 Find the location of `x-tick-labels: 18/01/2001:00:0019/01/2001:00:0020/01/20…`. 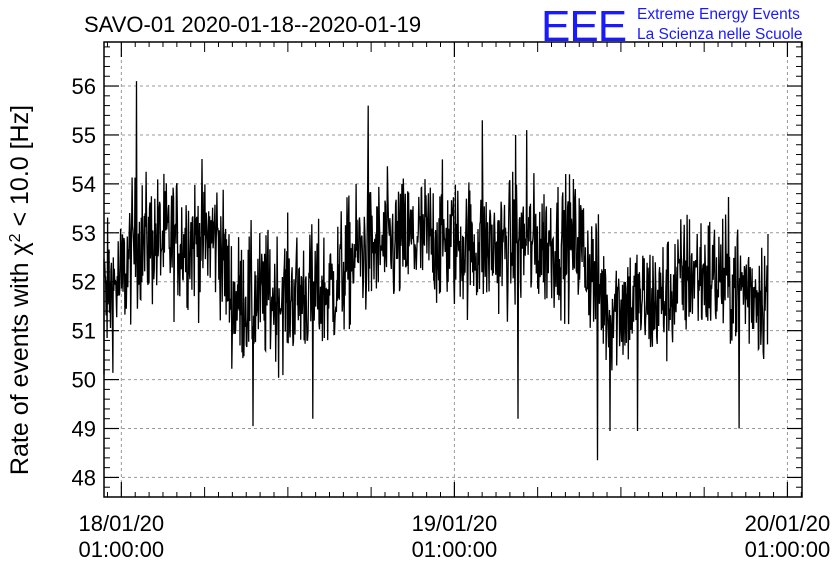

x-tick-labels: 18/01/2001:00:0019/01/2001:00:0020/01/20… is located at coordinates (455, 536).